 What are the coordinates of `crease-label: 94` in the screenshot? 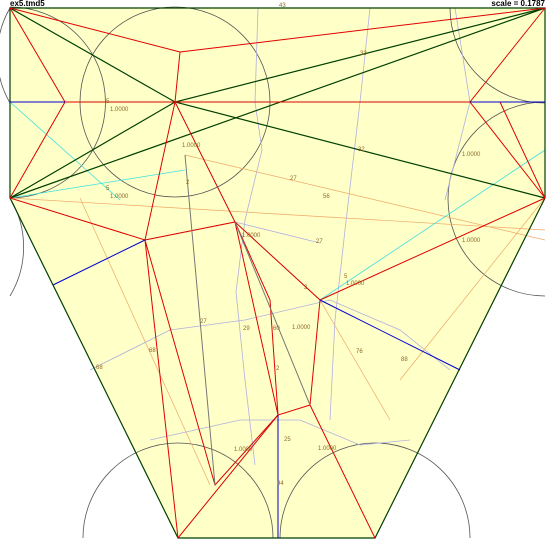 It's located at (280, 484).